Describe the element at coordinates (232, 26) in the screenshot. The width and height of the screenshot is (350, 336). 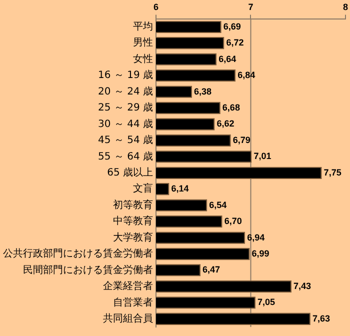
I see `data-label: 6,69` at that location.